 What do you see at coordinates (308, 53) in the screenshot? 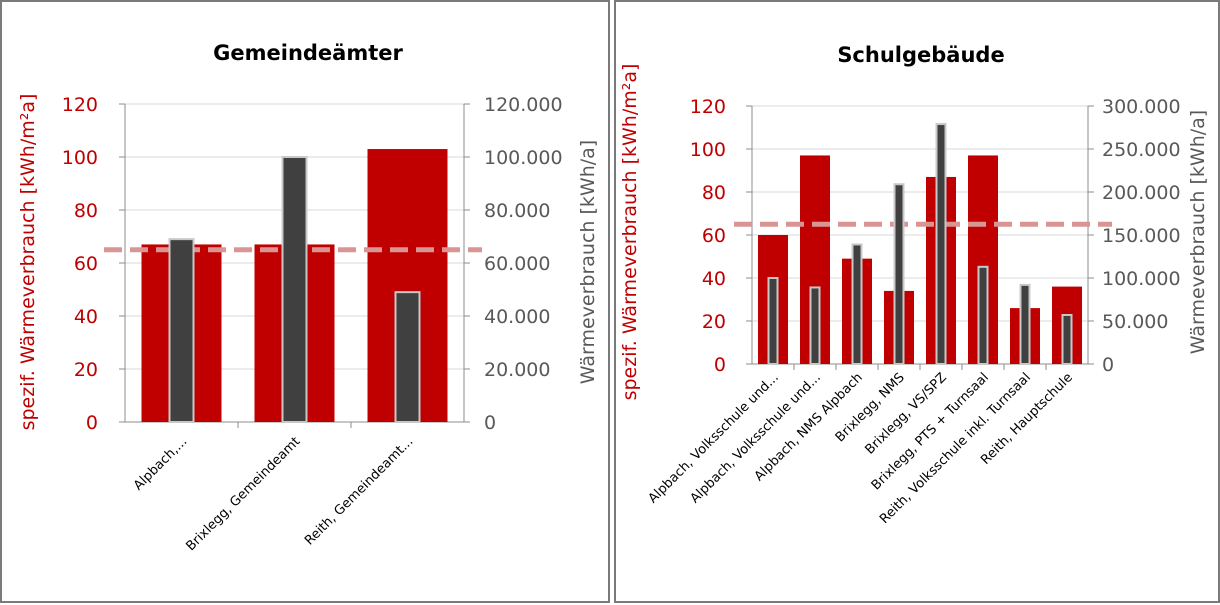
I see `chart-title: Gemeindeämter` at bounding box center [308, 53].